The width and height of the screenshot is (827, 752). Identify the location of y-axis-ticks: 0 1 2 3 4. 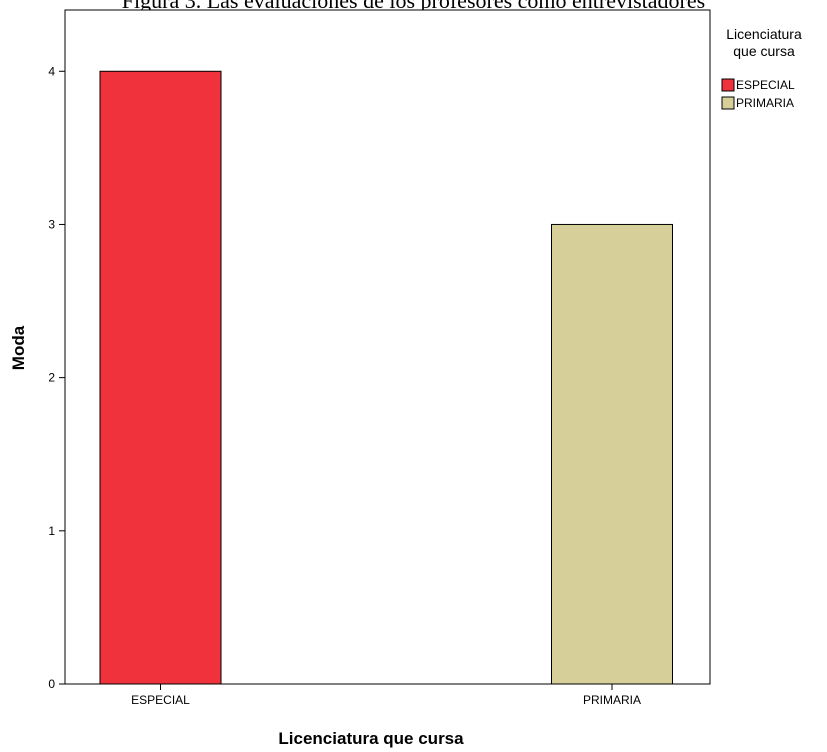
(56, 377).